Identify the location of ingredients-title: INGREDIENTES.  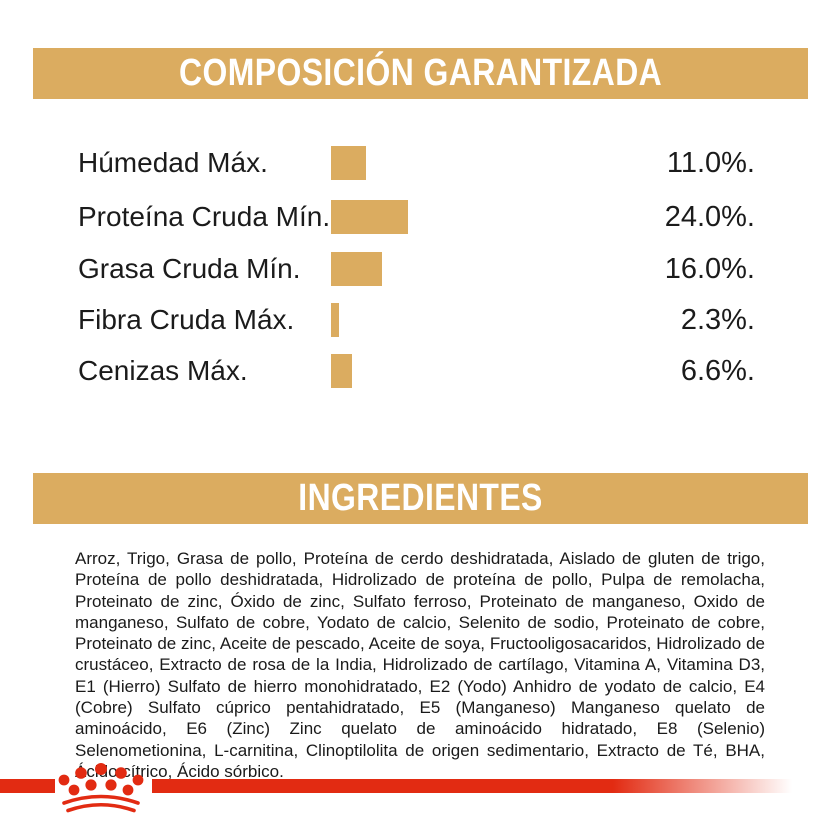
(420, 498).